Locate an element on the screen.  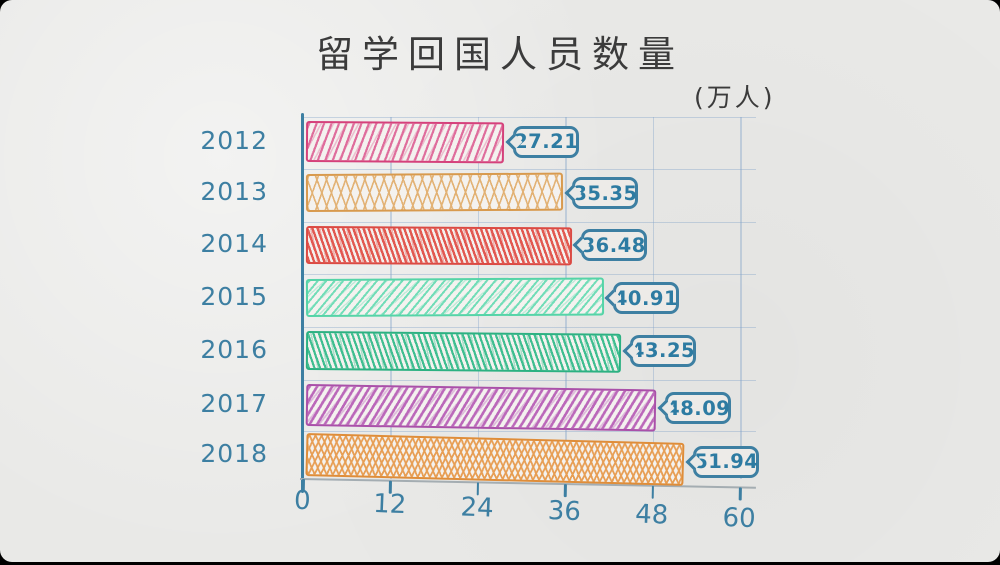
value-bubble: 40.91 is located at coordinates (645, 298).